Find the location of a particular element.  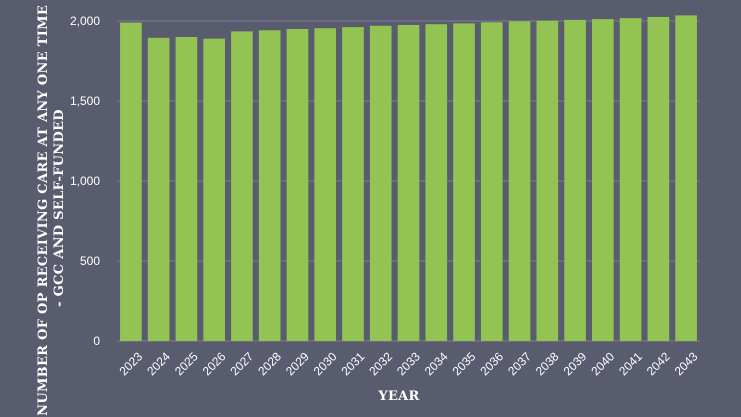

bar-2043 is located at coordinates (686, 178).